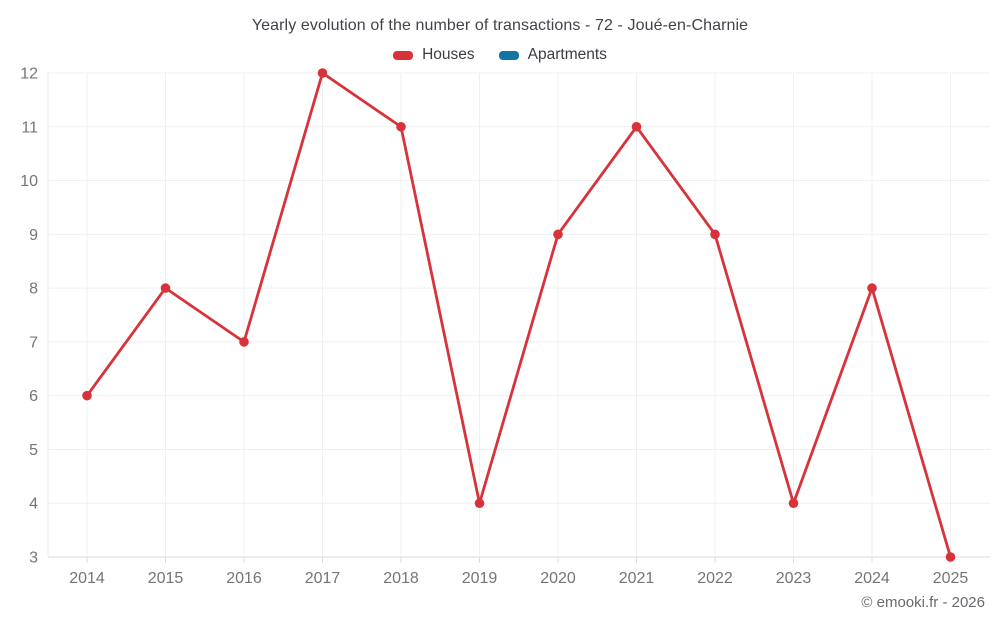  I want to click on y-tick-label: 5, so click(33, 450).